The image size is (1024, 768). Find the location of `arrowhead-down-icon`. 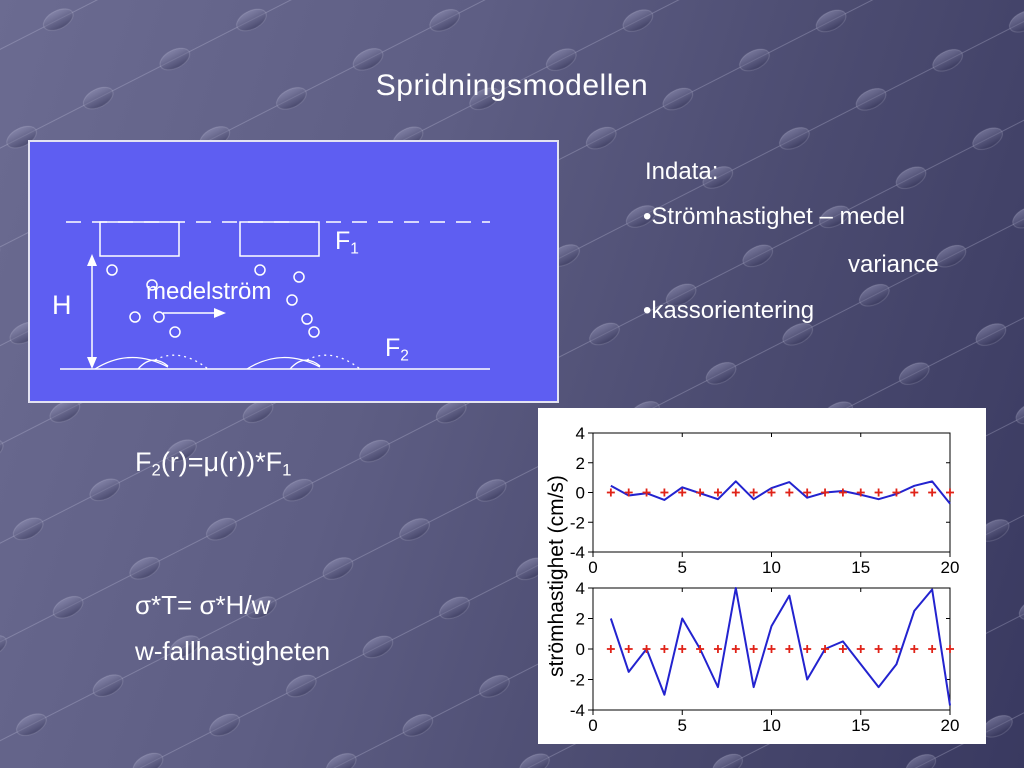

arrowhead-down-icon is located at coordinates (92, 363).